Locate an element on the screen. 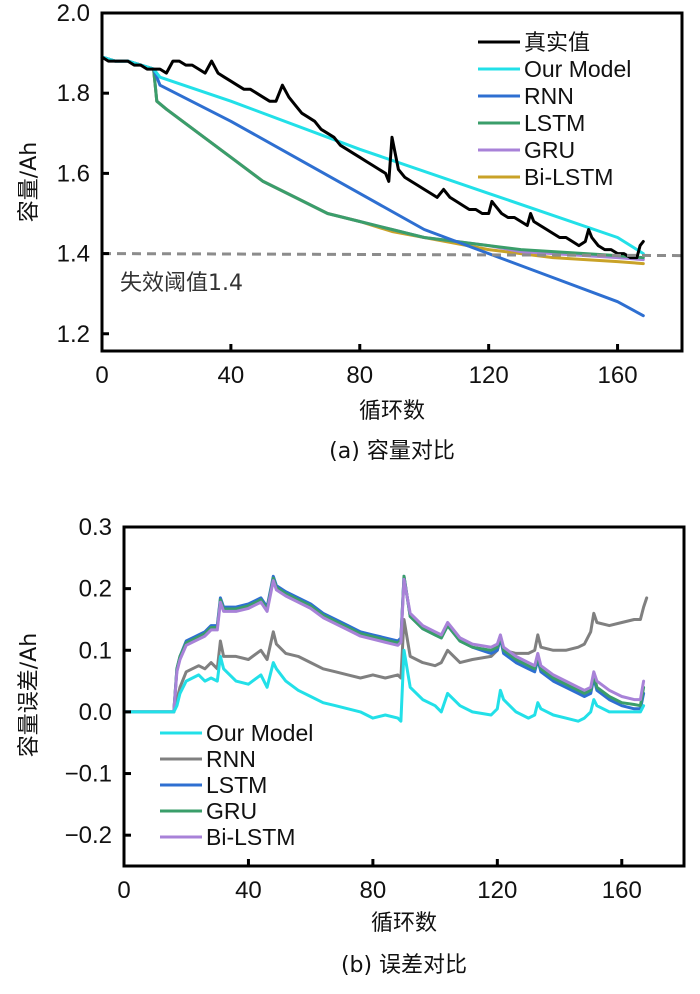 The image size is (700, 994). series-line-our-model is located at coordinates (384, 685).